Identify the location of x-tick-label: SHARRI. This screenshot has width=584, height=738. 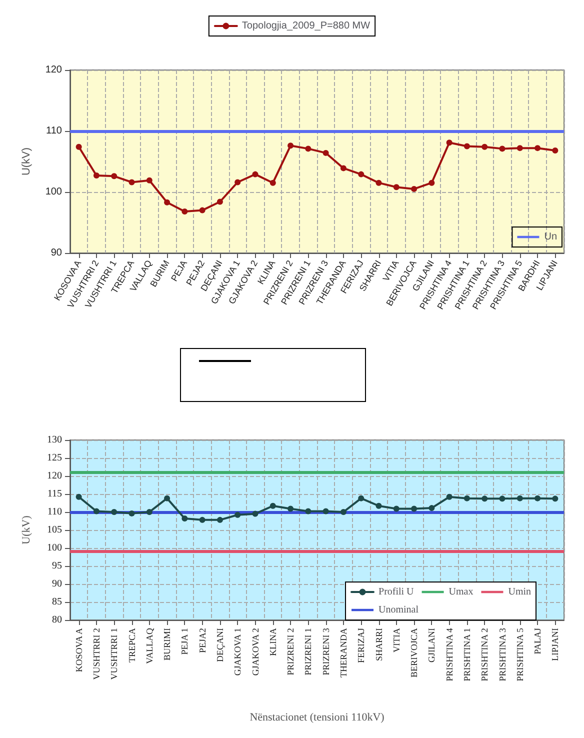
(379, 645).